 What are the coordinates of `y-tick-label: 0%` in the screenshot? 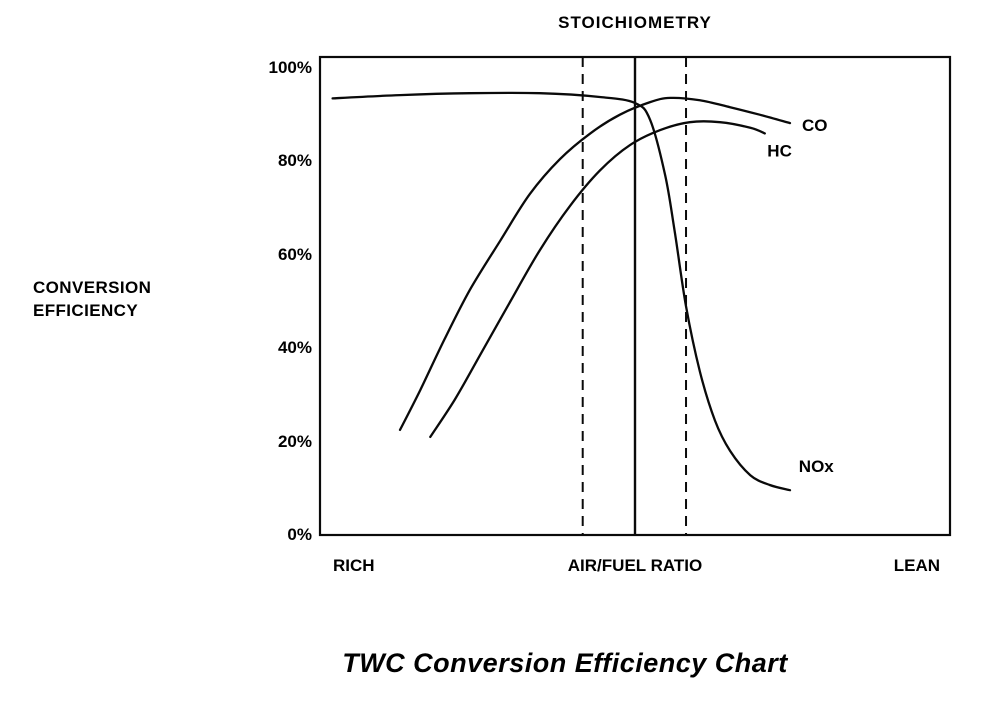 It's located at (299, 534).